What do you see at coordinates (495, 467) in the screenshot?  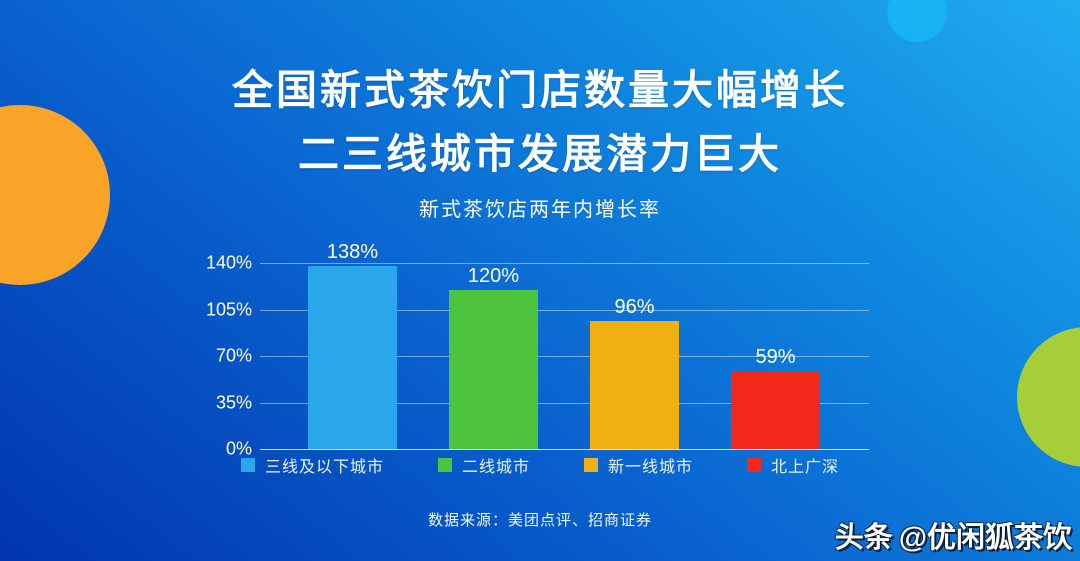 I see `legend-label: 二线城市` at bounding box center [495, 467].